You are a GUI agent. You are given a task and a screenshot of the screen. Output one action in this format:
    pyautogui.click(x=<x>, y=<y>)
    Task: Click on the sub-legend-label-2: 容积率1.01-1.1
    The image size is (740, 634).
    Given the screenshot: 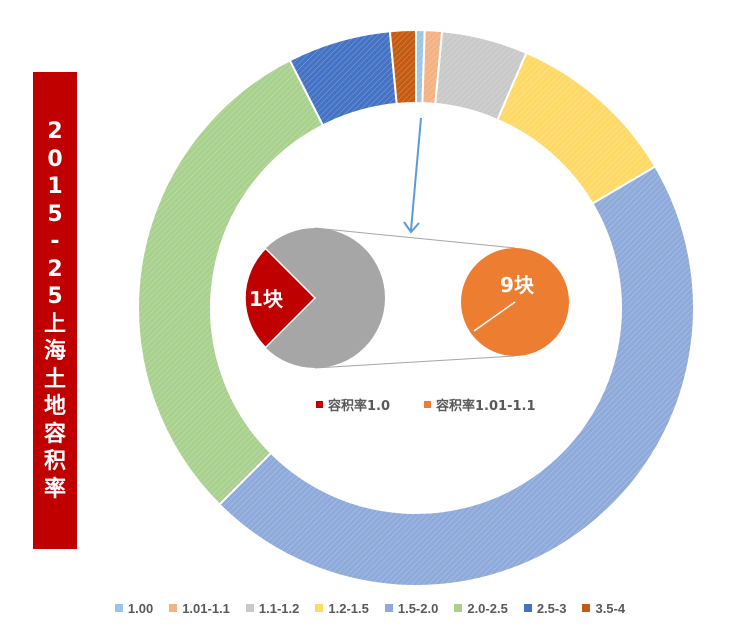 What is the action you would take?
    pyautogui.click(x=485, y=406)
    